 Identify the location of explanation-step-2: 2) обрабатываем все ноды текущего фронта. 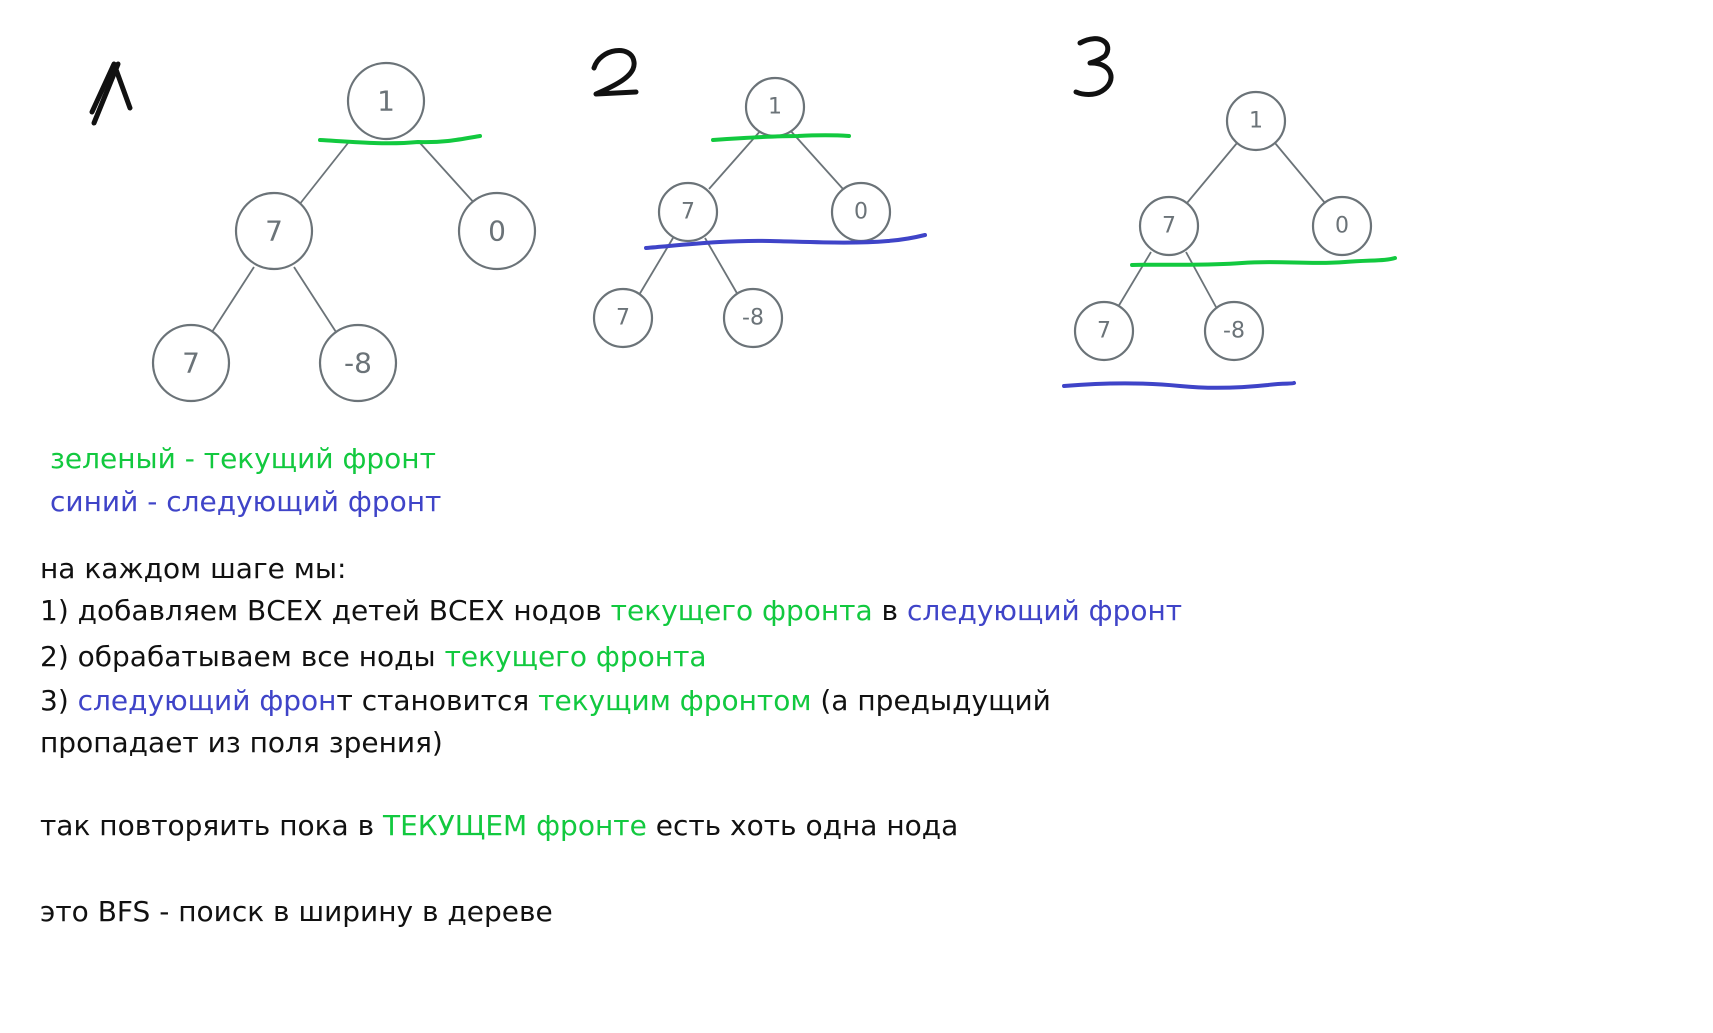
(611, 657).